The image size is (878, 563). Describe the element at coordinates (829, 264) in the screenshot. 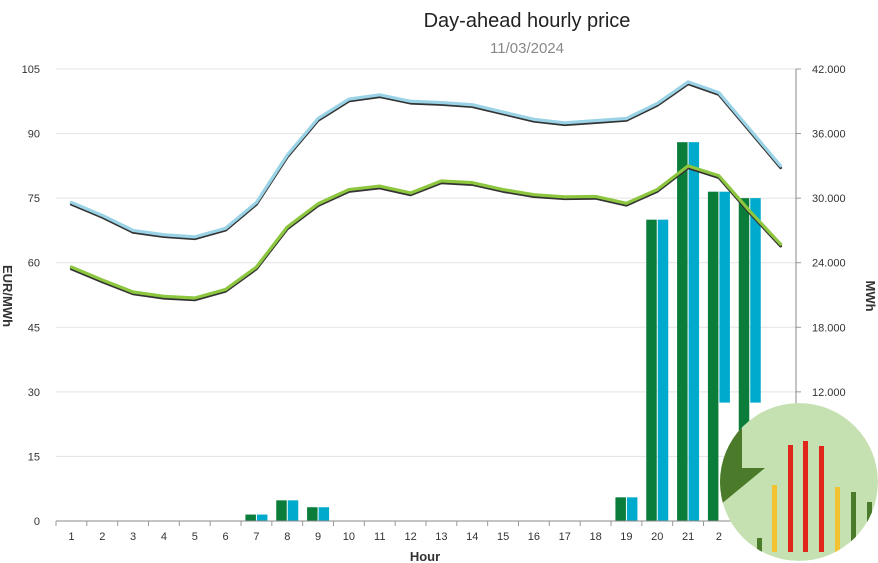

I see `y-right-tick-label: 24.000` at that location.